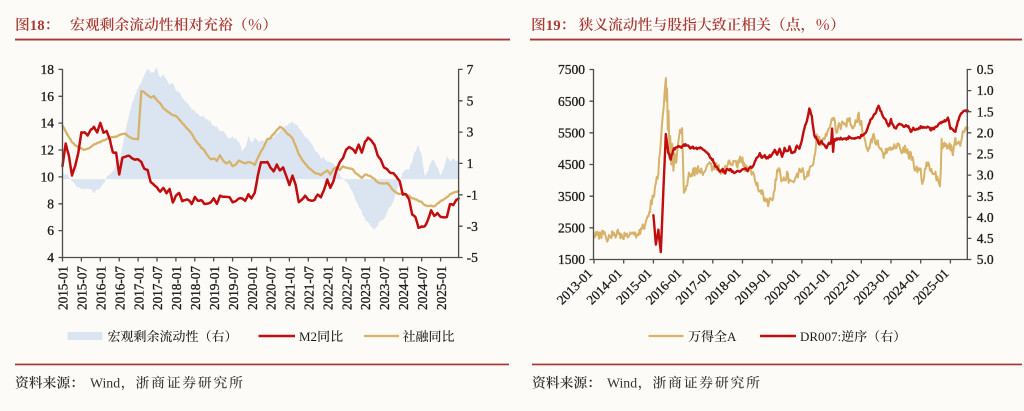 The height and width of the screenshot is (411, 1024). I want to click on svg-text: 19, so click(553, 26).